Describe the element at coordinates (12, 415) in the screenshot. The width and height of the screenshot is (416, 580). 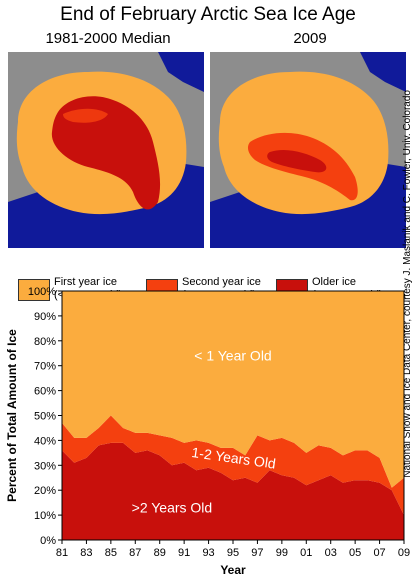
I see `y-axis-label: Percent of Total Amount of Ice` at that location.